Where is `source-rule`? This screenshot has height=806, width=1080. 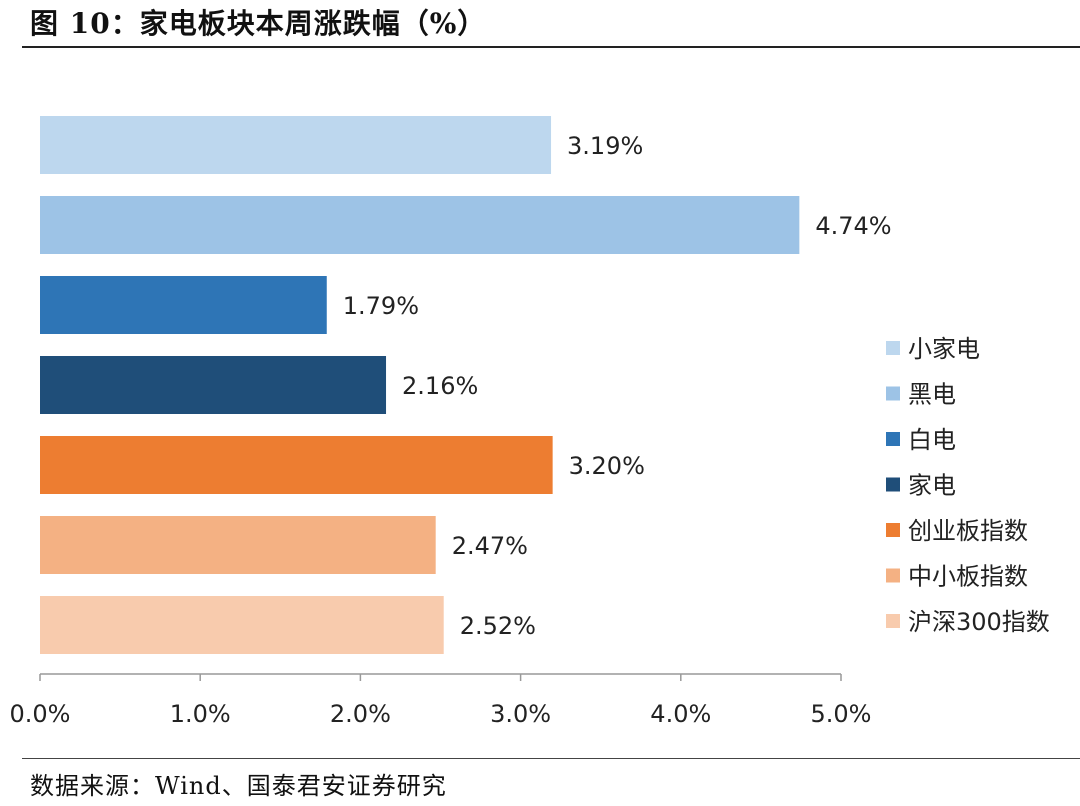 source-rule is located at coordinates (551, 758).